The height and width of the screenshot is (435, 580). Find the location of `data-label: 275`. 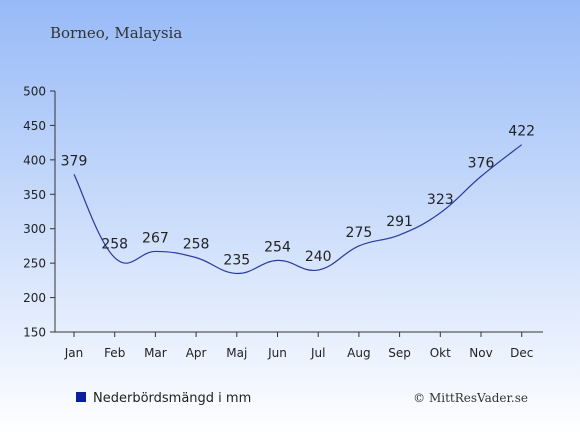

data-label: 275 is located at coordinates (359, 233).